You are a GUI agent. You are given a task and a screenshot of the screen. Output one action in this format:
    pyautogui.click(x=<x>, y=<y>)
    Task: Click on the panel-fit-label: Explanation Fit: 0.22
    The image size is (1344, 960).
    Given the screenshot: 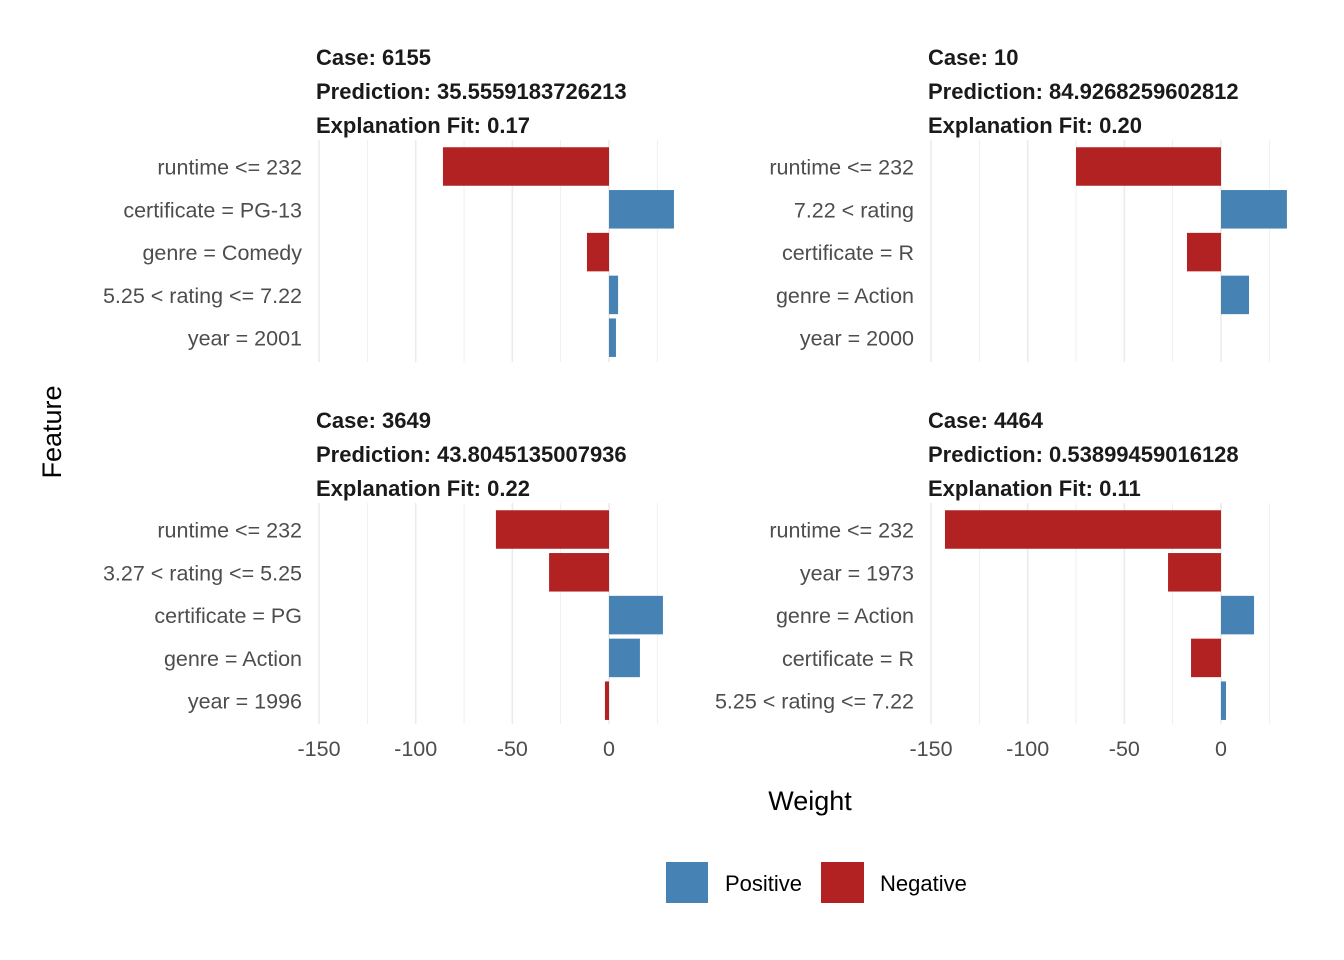 What is the action you would take?
    pyautogui.click(x=423, y=488)
    